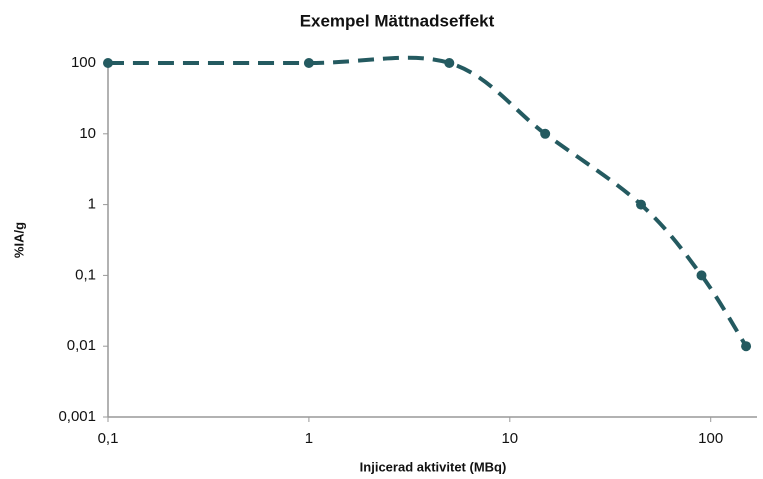 The height and width of the screenshot is (479, 763). I want to click on x-tick-label: 1, so click(309, 438).